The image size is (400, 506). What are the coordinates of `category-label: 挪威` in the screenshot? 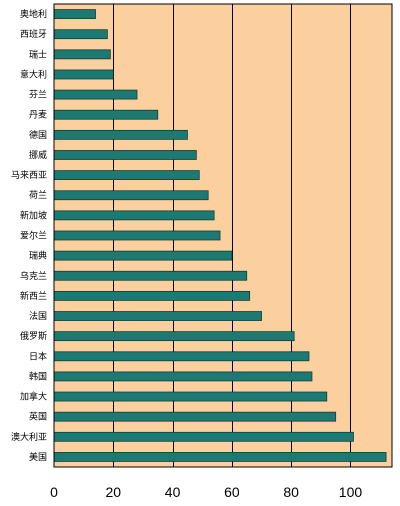 It's located at (38, 155).